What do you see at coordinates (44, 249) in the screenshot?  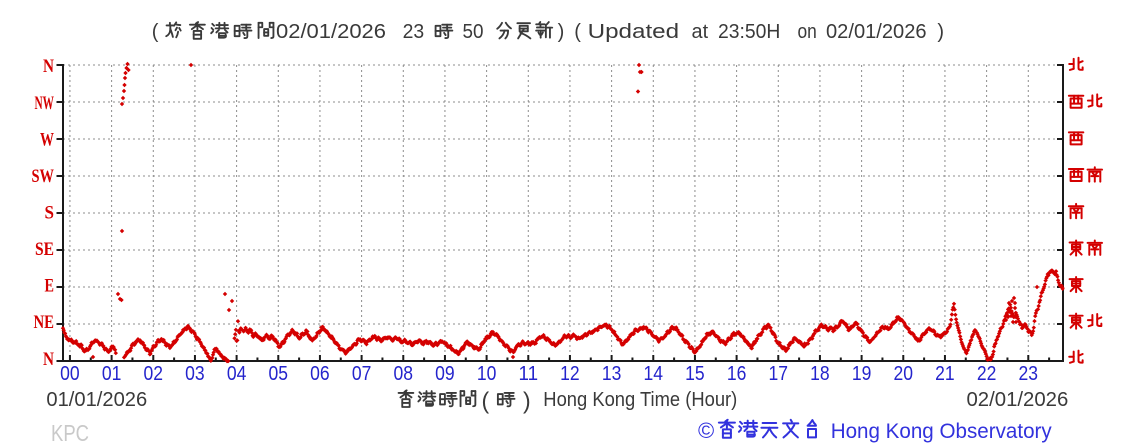 I see `svg-text: SE` at bounding box center [44, 249].